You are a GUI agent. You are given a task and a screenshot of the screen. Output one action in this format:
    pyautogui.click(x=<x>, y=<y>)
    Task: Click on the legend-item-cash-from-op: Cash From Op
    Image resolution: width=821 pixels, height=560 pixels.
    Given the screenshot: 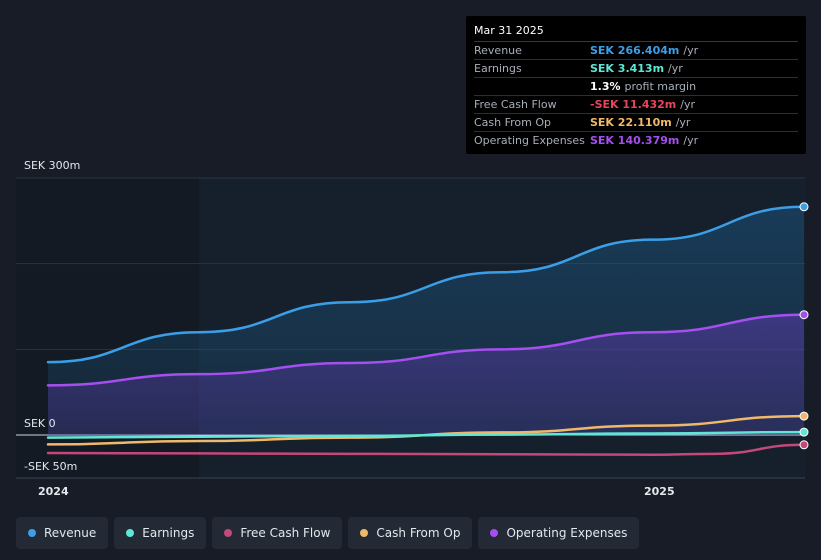 What is the action you would take?
    pyautogui.click(x=410, y=533)
    